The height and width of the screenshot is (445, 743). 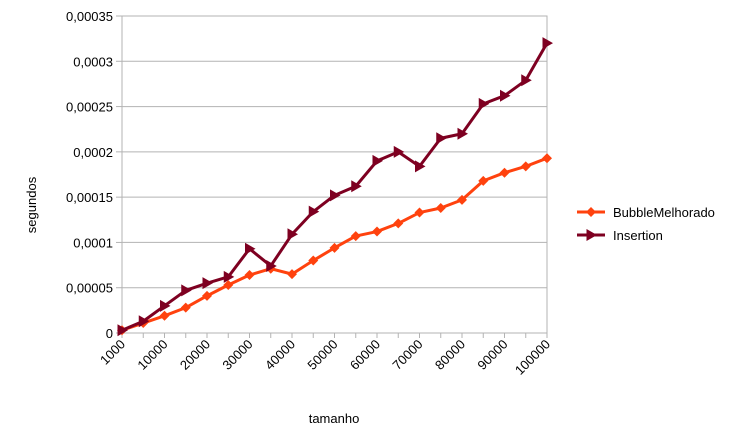 What do you see at coordinates (31, 204) in the screenshot?
I see `y-axis-title: segundos` at bounding box center [31, 204].